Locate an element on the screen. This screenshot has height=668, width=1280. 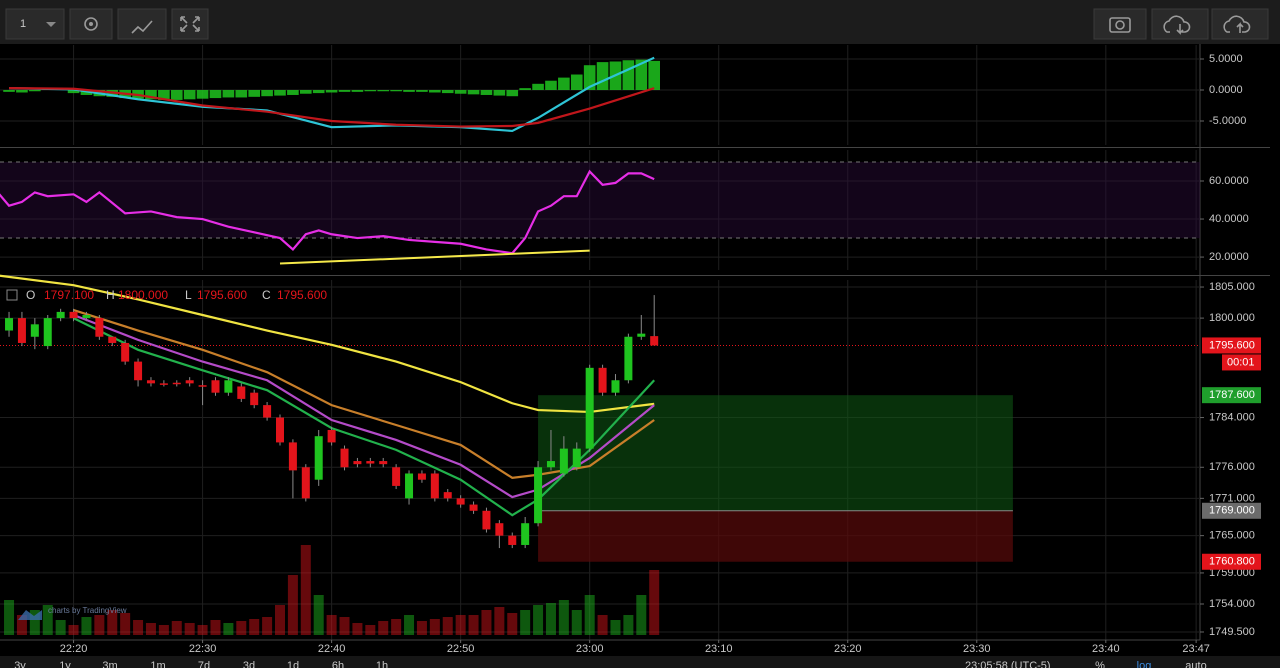
y-tick-label: 1765.000 is located at coordinates (1232, 536).